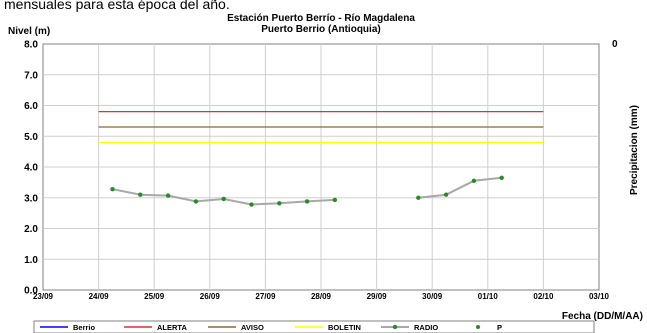 This screenshot has width=647, height=333. Describe the element at coordinates (252, 327) in the screenshot. I see `legend-label: AVISO` at that location.